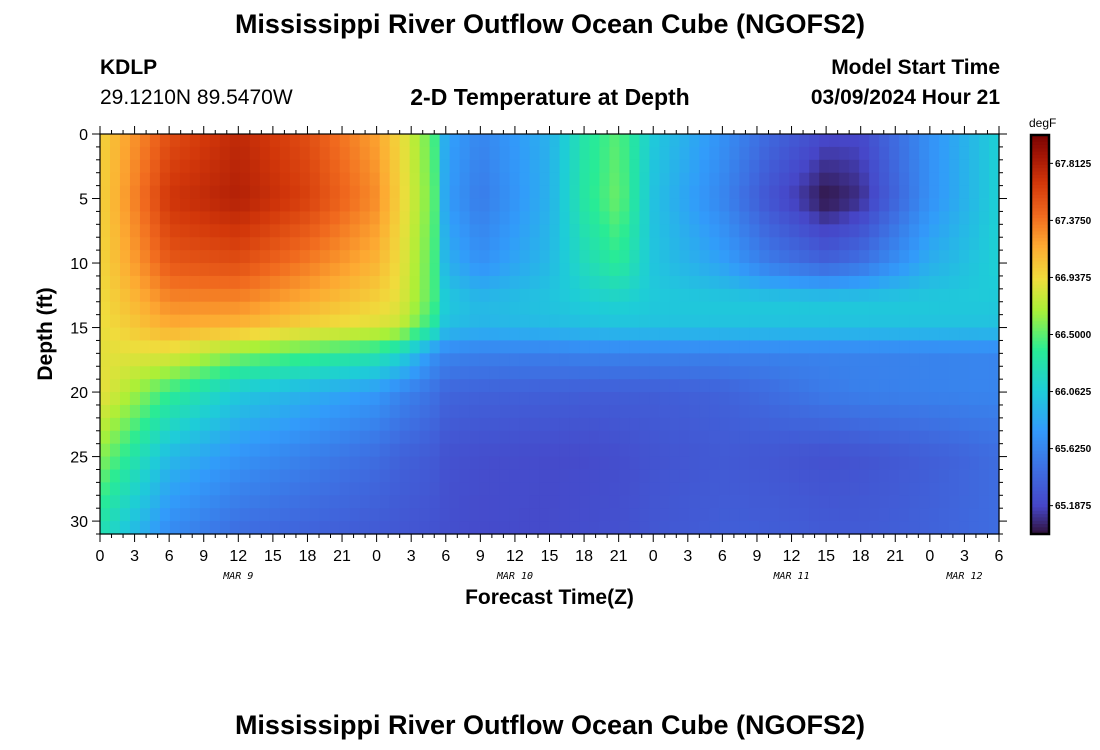 The height and width of the screenshot is (750, 1100). Describe the element at coordinates (999, 556) in the screenshot. I see `x-tick-label: 6` at that location.